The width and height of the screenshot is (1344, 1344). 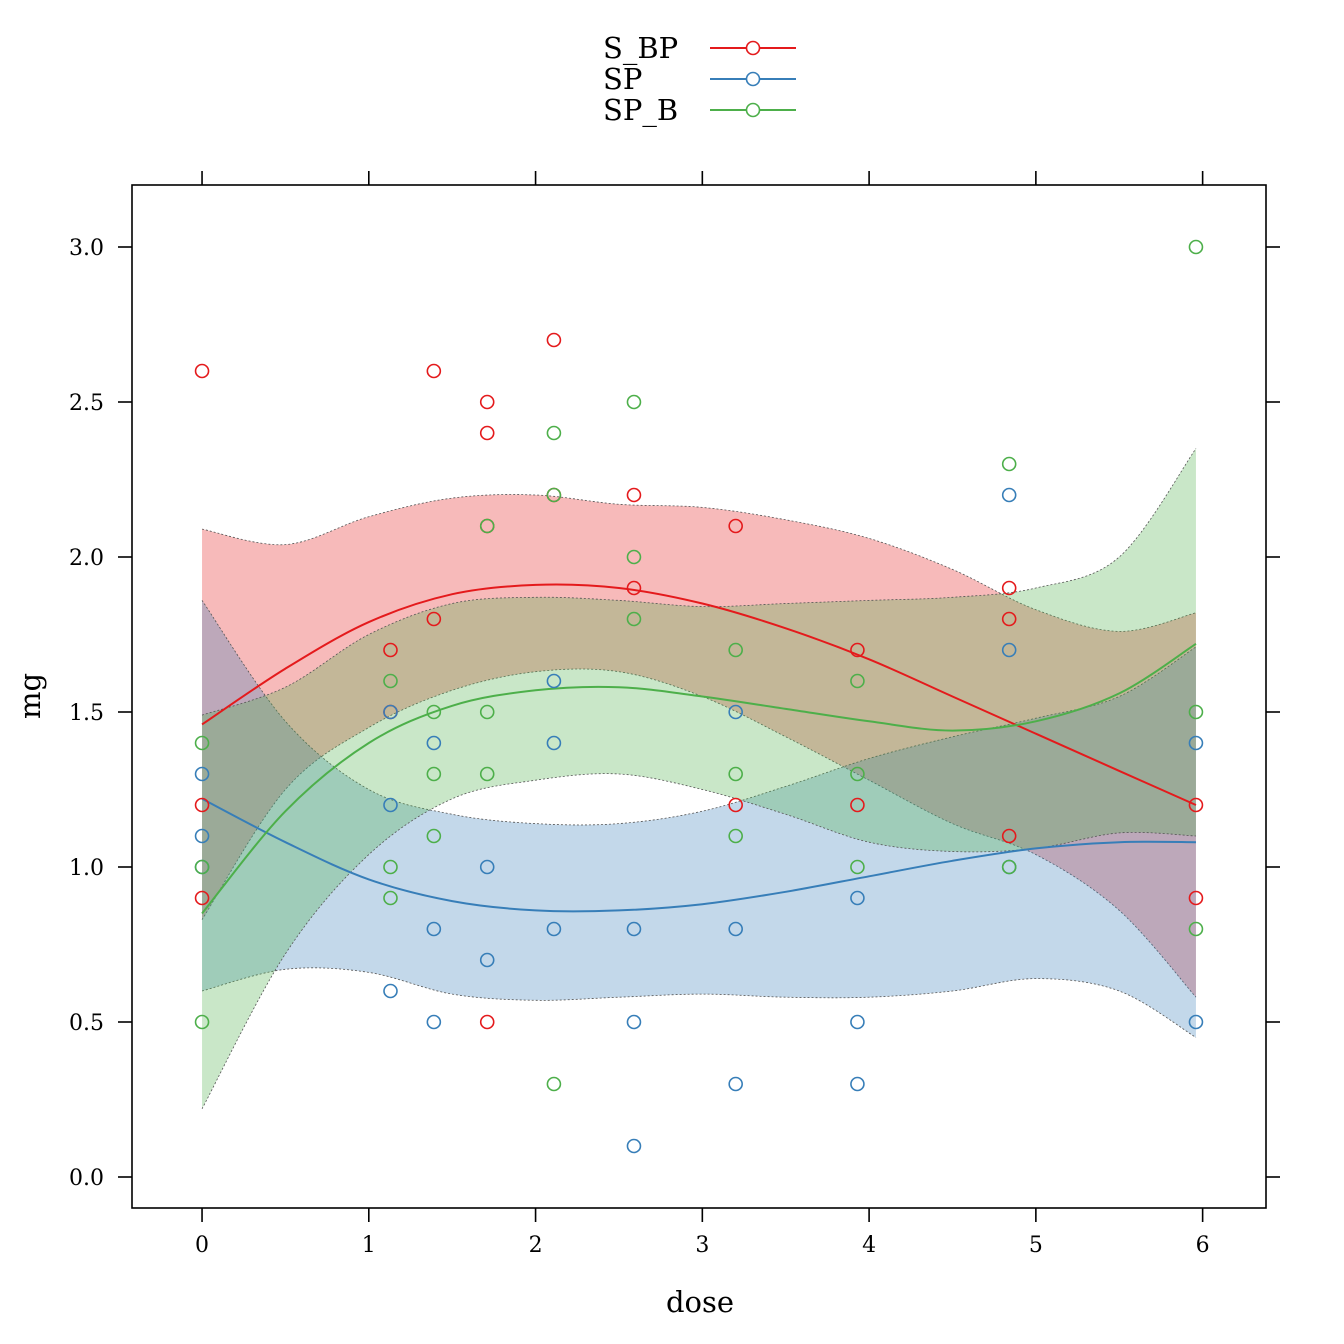 I want to click on x-tick-label: 6, so click(x=1203, y=1245).